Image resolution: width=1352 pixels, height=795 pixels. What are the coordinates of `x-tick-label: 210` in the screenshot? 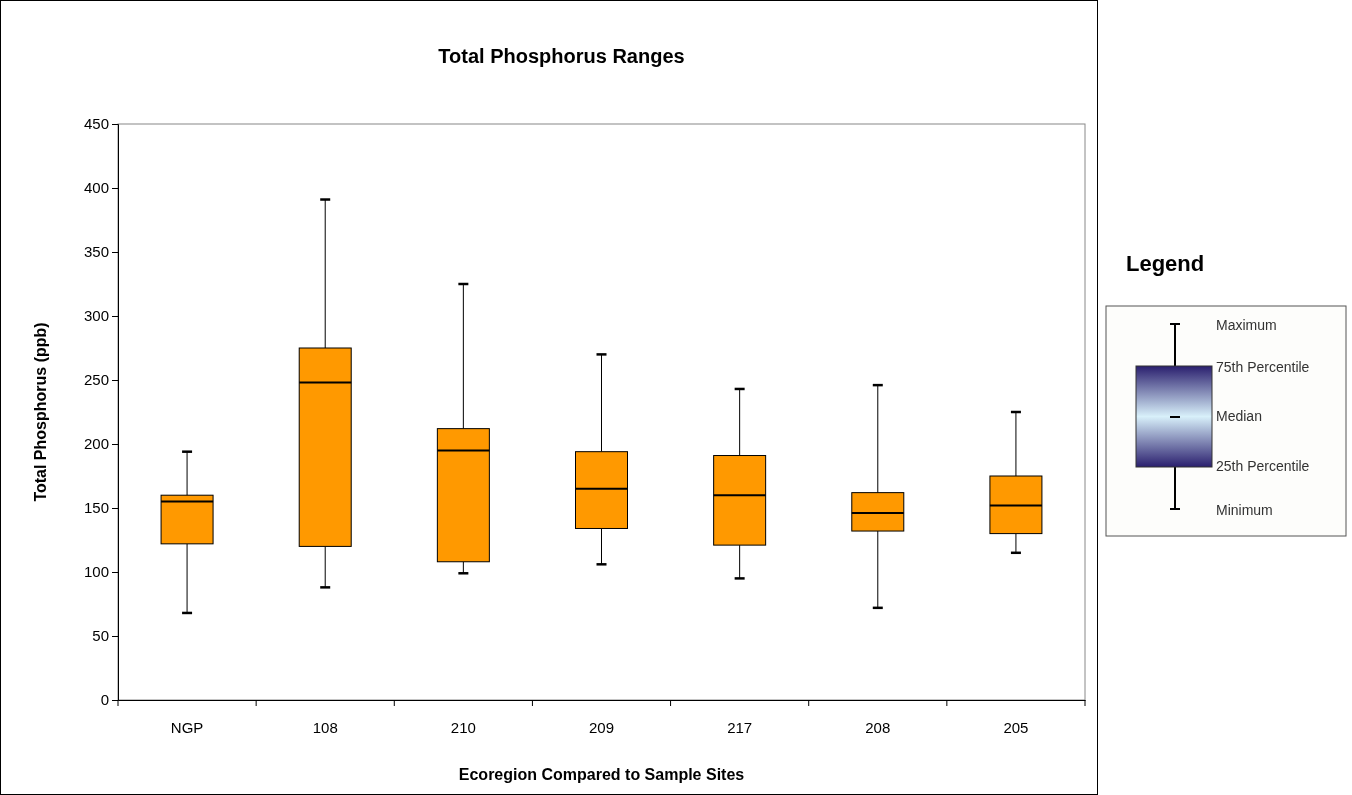 It's located at (463, 727).